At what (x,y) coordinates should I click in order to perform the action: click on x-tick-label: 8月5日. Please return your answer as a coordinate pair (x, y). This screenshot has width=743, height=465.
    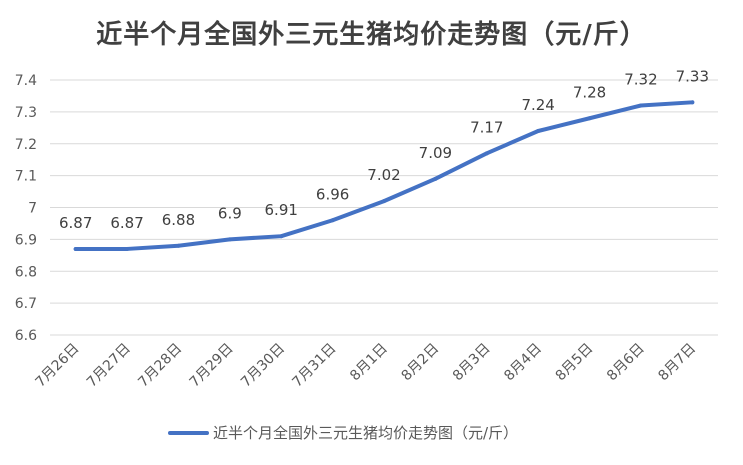
    Looking at the image, I should click on (575, 363).